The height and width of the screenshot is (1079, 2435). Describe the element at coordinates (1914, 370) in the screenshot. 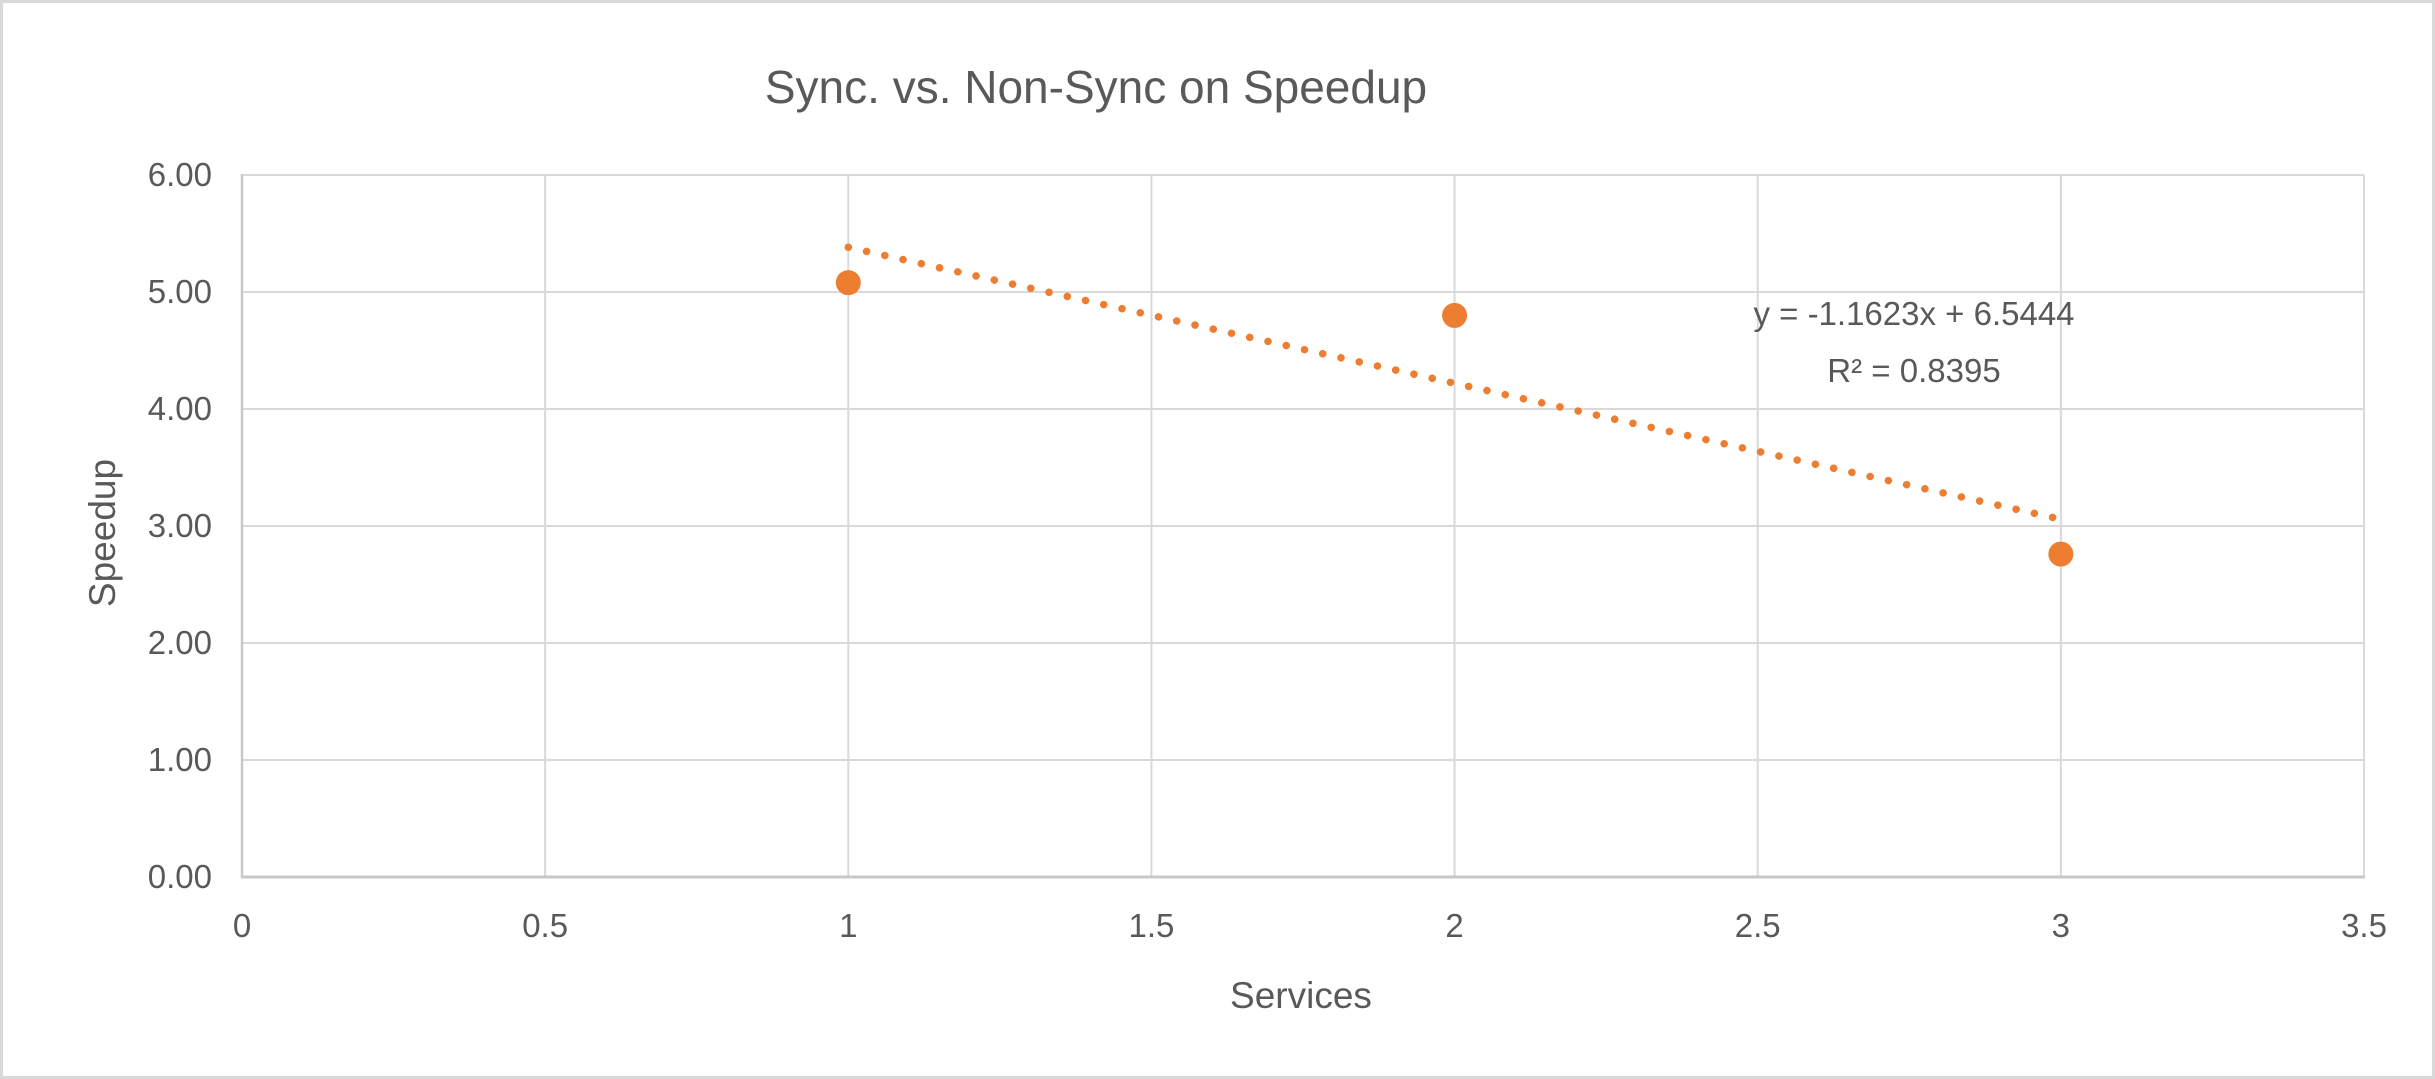

I see `trendline-r-squared: R² = 0.8395` at that location.